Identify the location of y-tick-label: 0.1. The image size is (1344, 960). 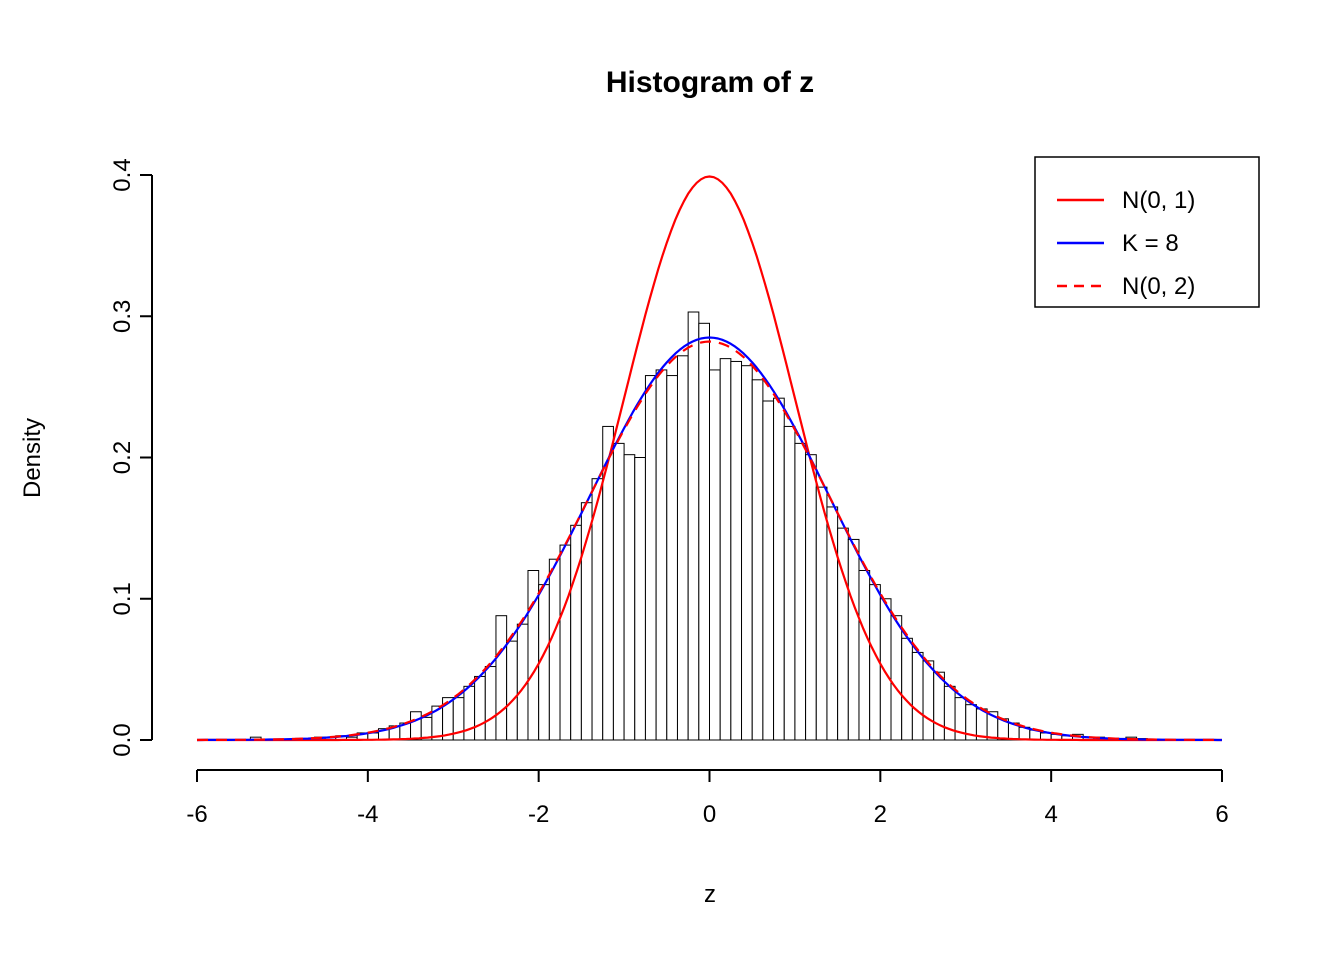
(122, 598).